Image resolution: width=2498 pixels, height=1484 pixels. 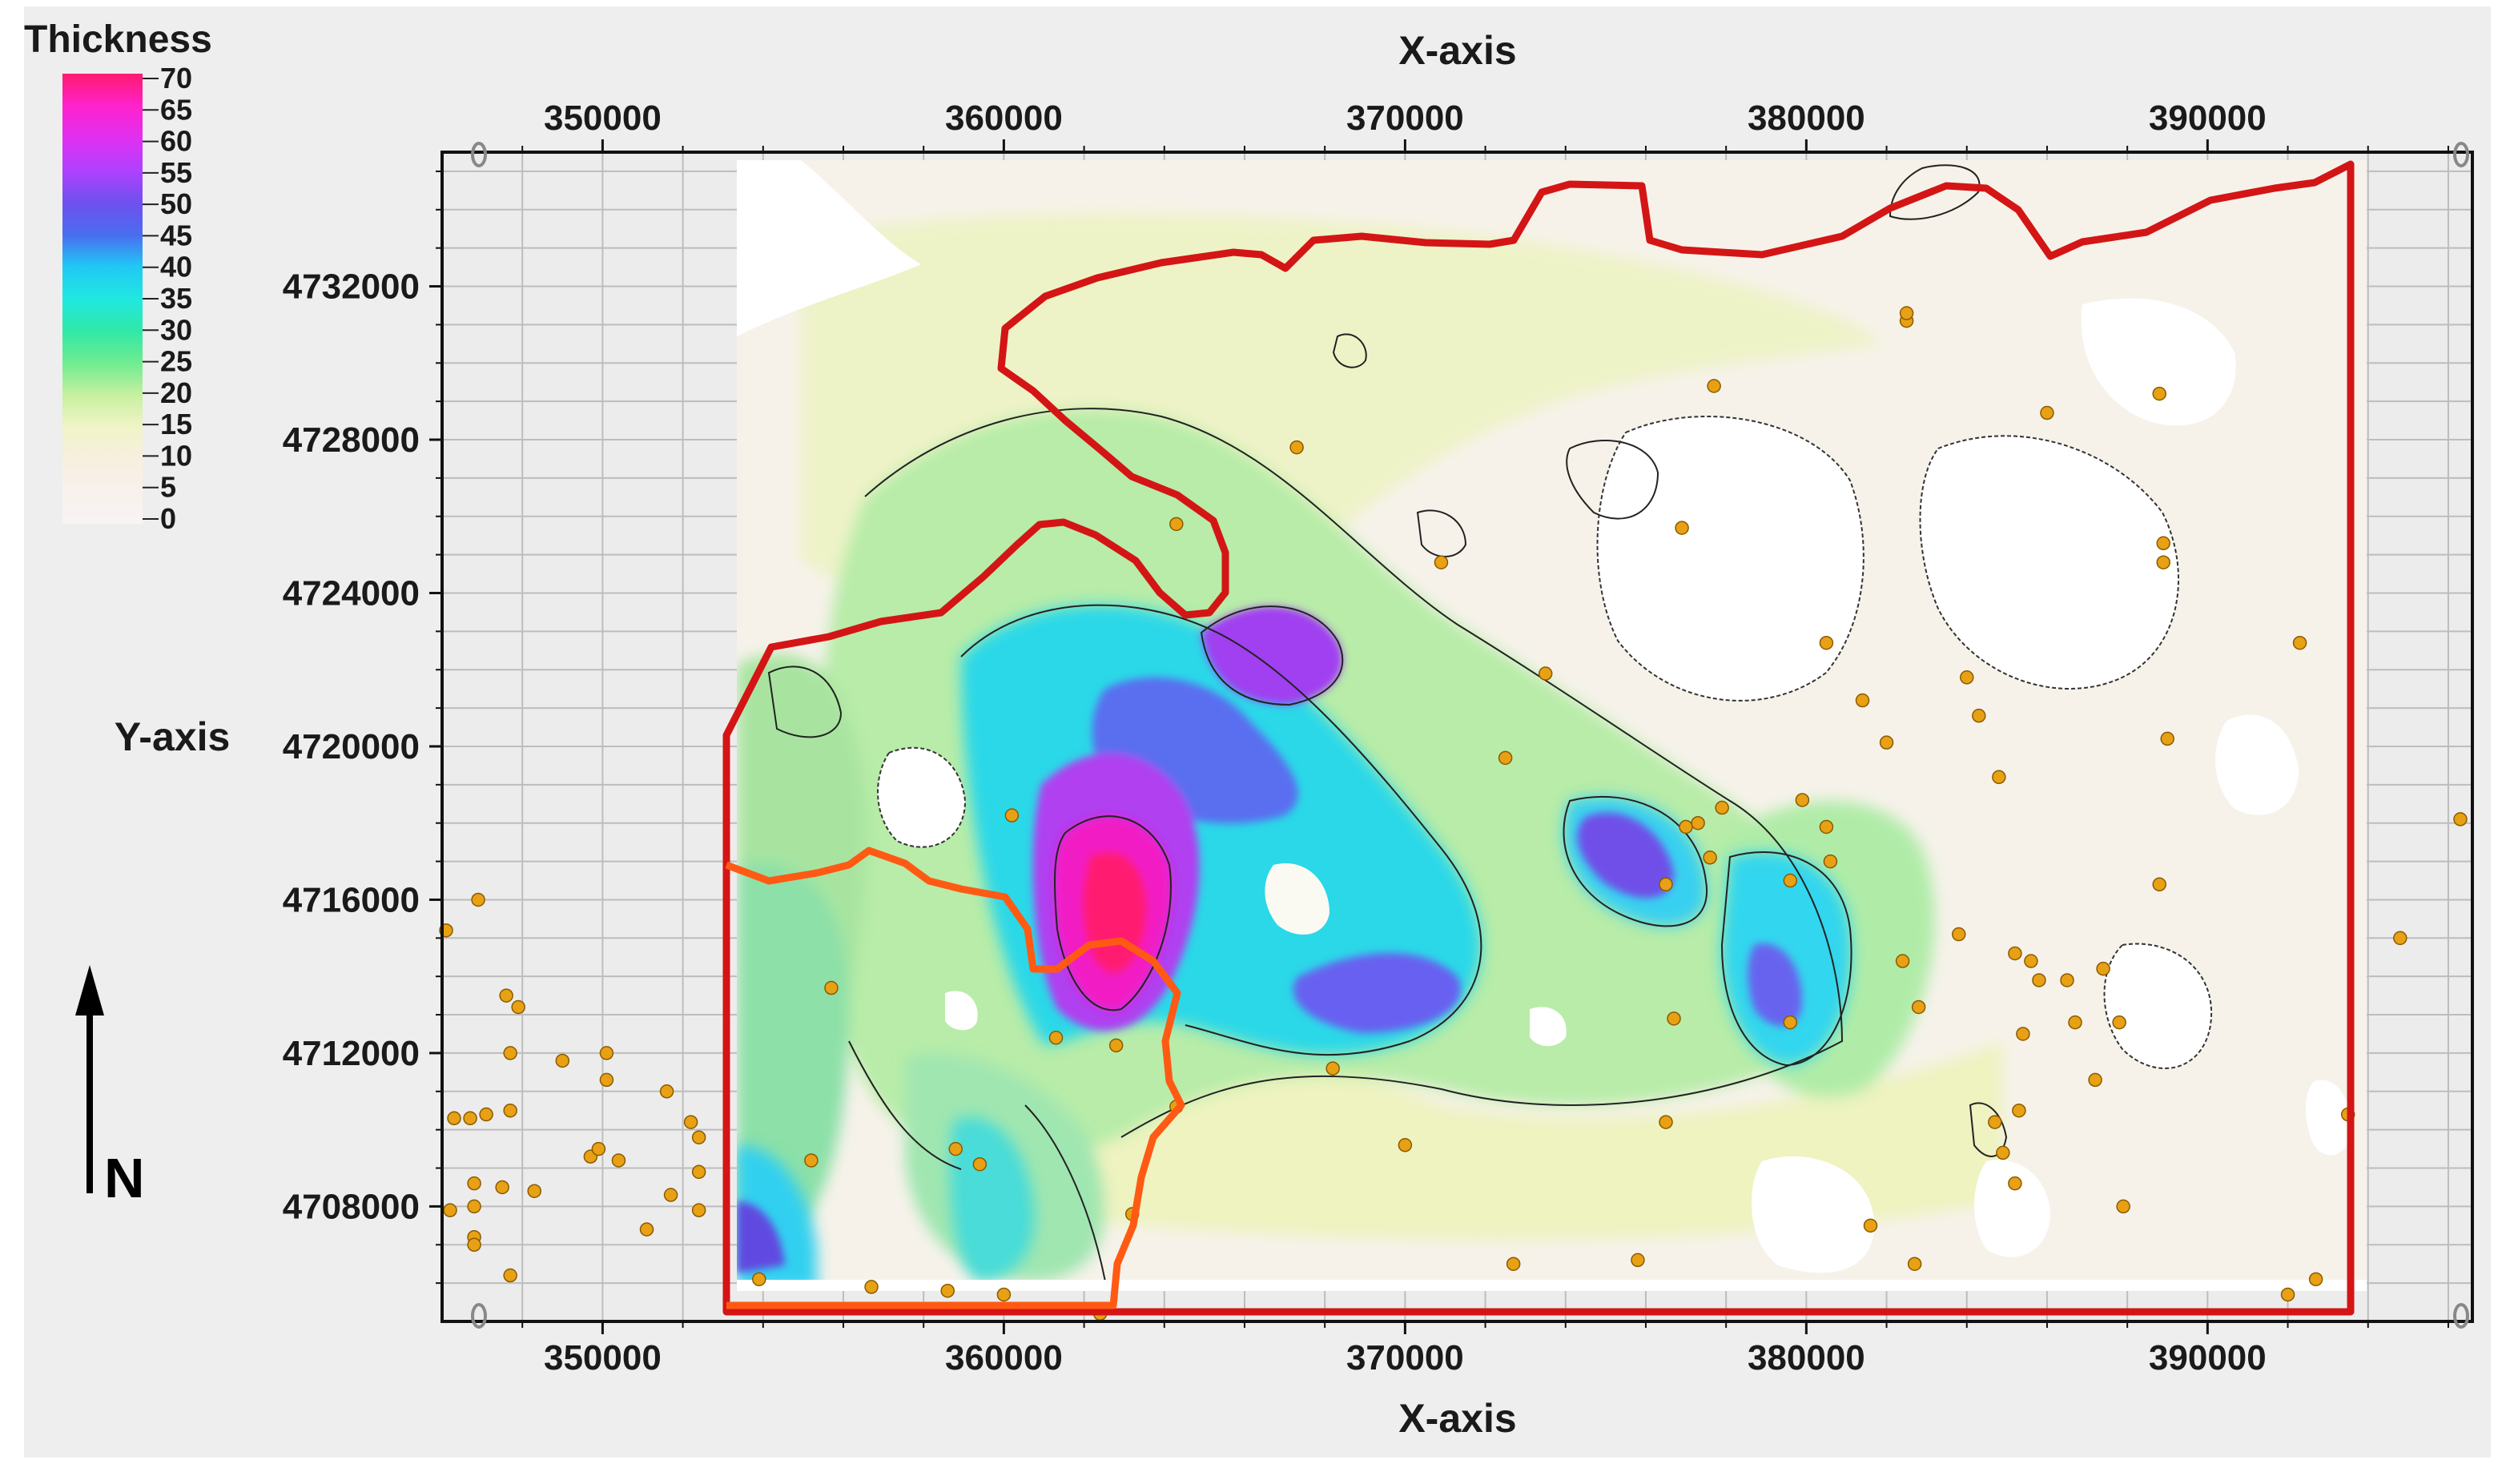 I want to click on y-tick-label: 4724000, so click(x=351, y=593).